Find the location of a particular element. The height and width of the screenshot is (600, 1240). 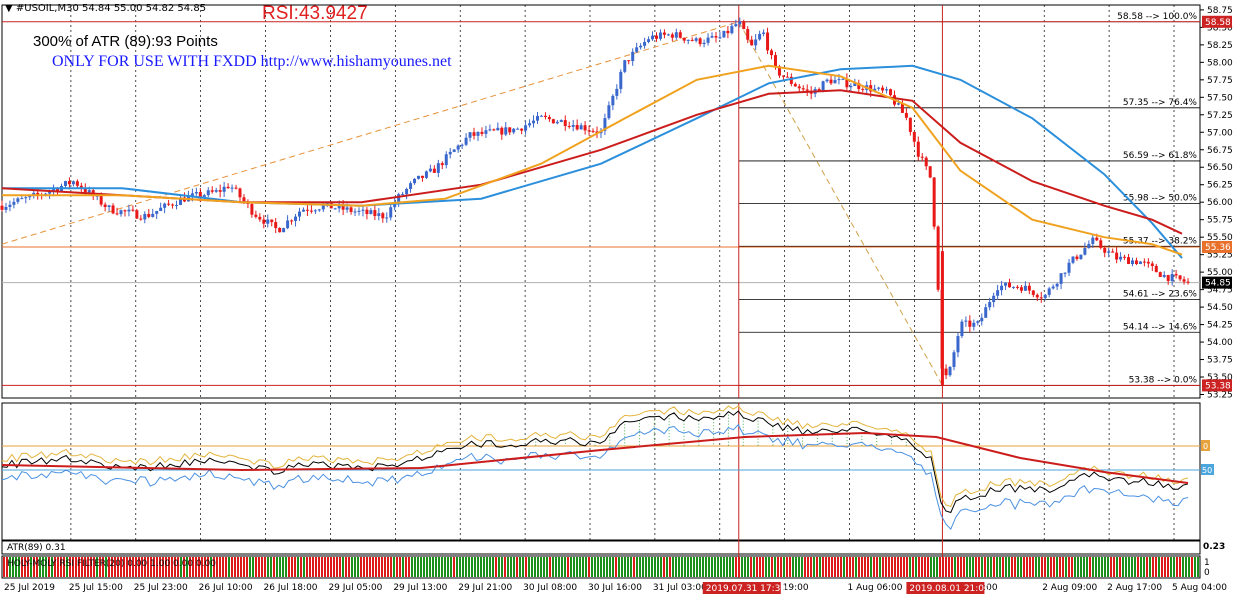

y-tick-label: 55.50 is located at coordinates (1220, 238).